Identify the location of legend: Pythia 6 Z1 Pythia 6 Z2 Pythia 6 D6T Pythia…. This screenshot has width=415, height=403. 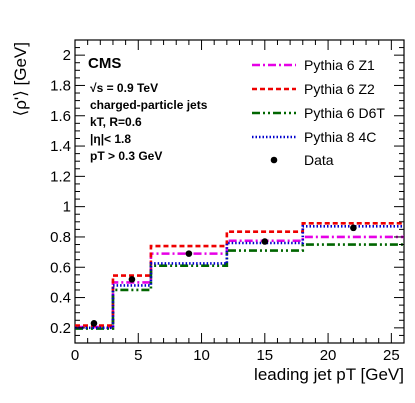
(318, 112).